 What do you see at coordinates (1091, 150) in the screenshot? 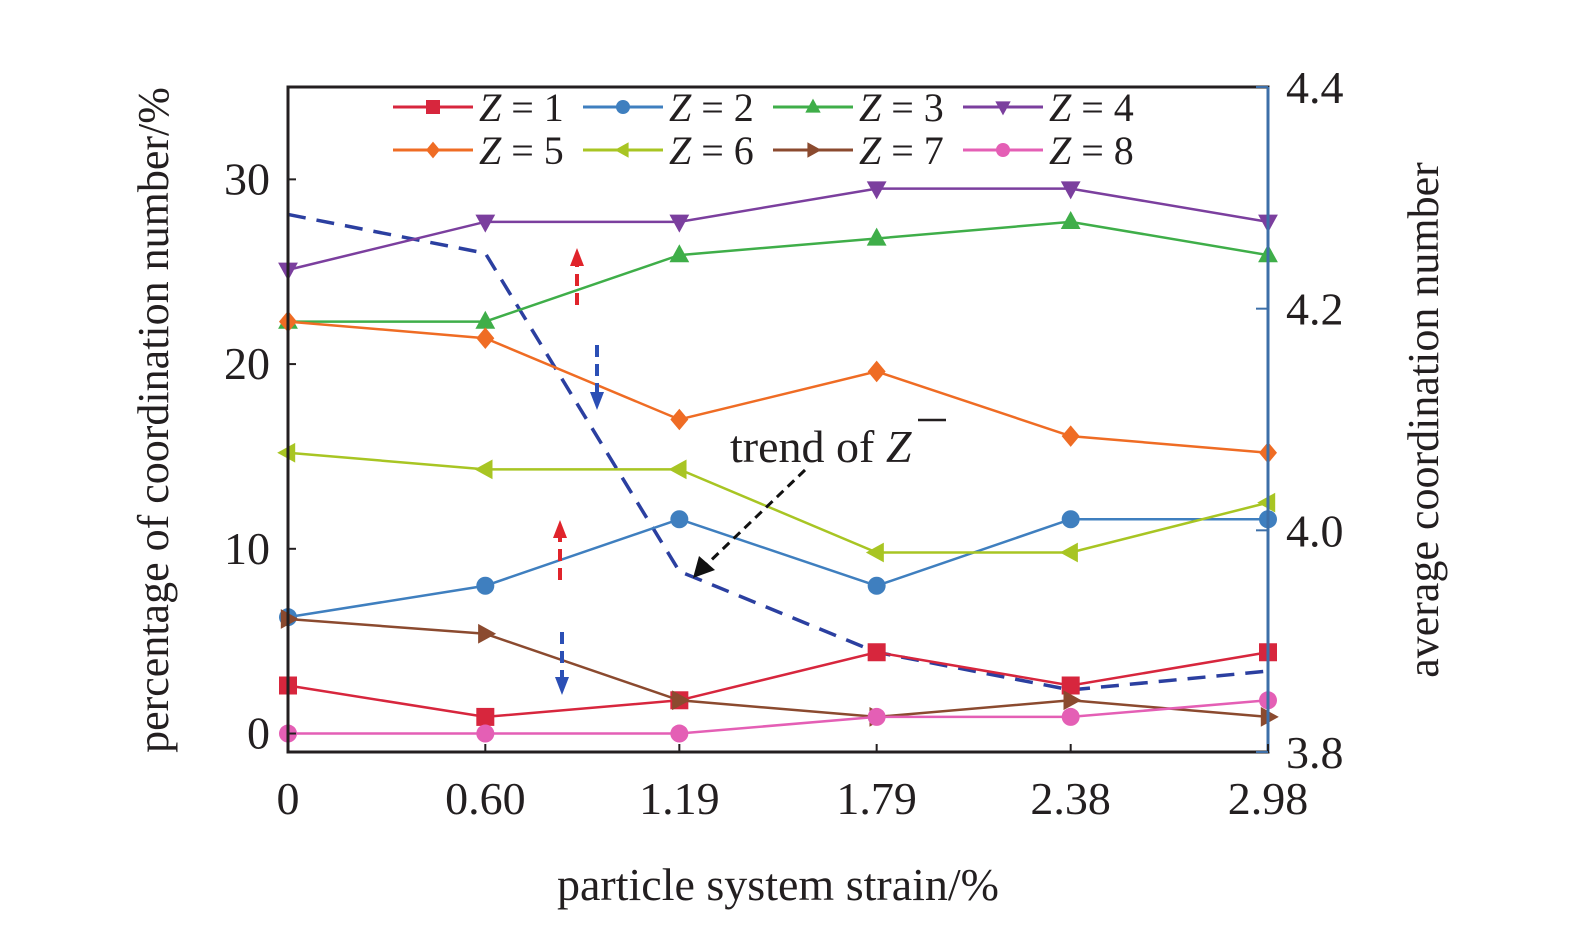
I see `legend-label: Z = 8` at bounding box center [1091, 150].